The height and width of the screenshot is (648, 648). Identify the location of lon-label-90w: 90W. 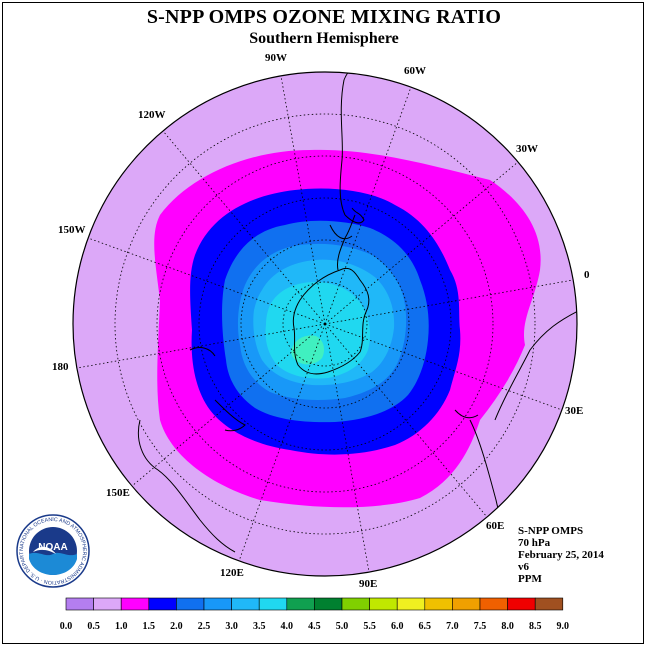
(276, 58).